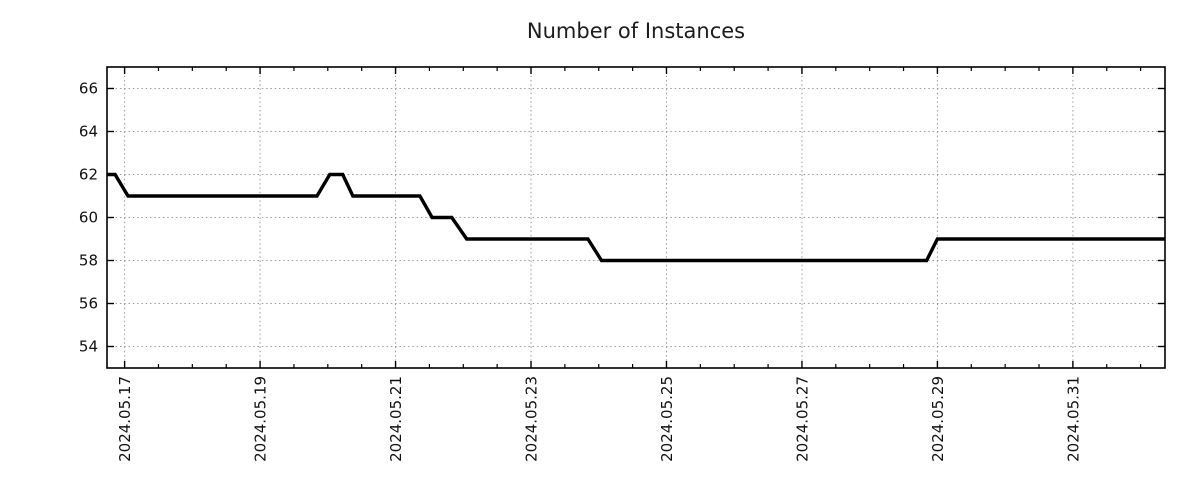 The height and width of the screenshot is (500, 1200). What do you see at coordinates (938, 419) in the screenshot?
I see `x-tick-label: 2024.05.29` at bounding box center [938, 419].